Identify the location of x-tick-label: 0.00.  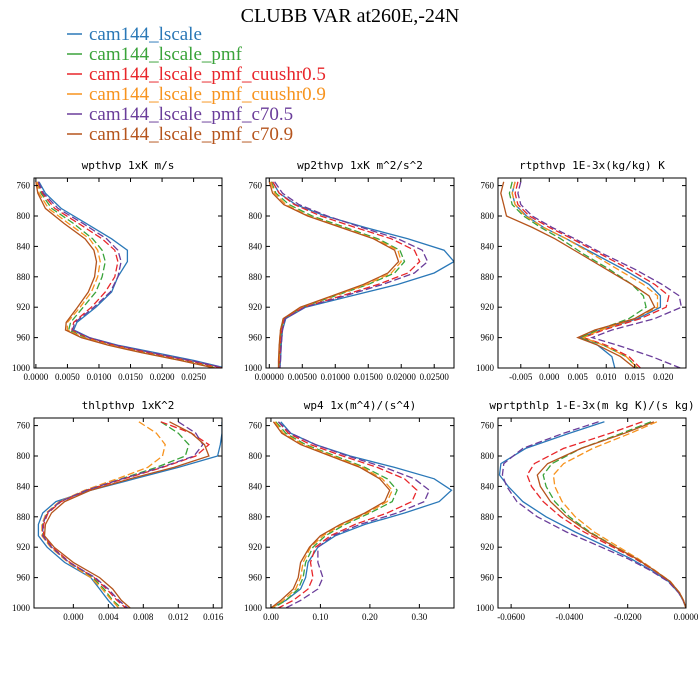
(271, 617).